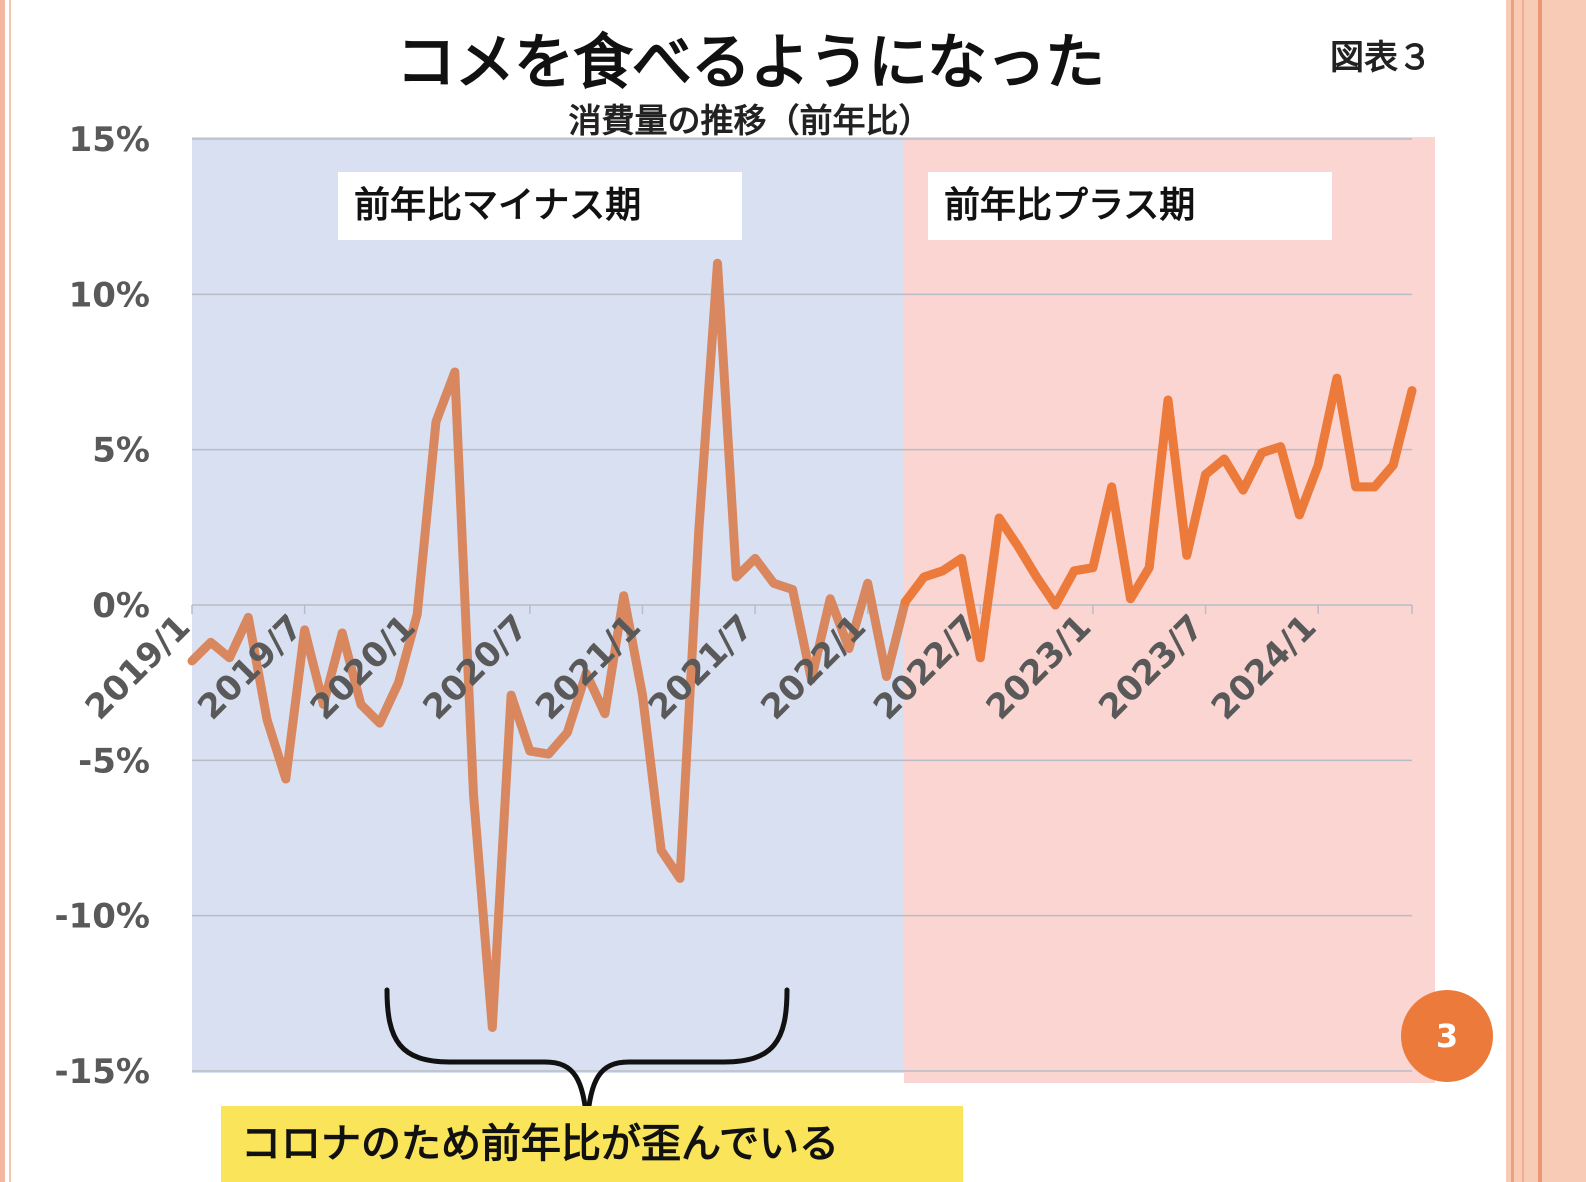 This screenshot has width=1586, height=1182. What do you see at coordinates (750, 120) in the screenshot?
I see `chart-subtitle: 消費量の推移（前年比）` at bounding box center [750, 120].